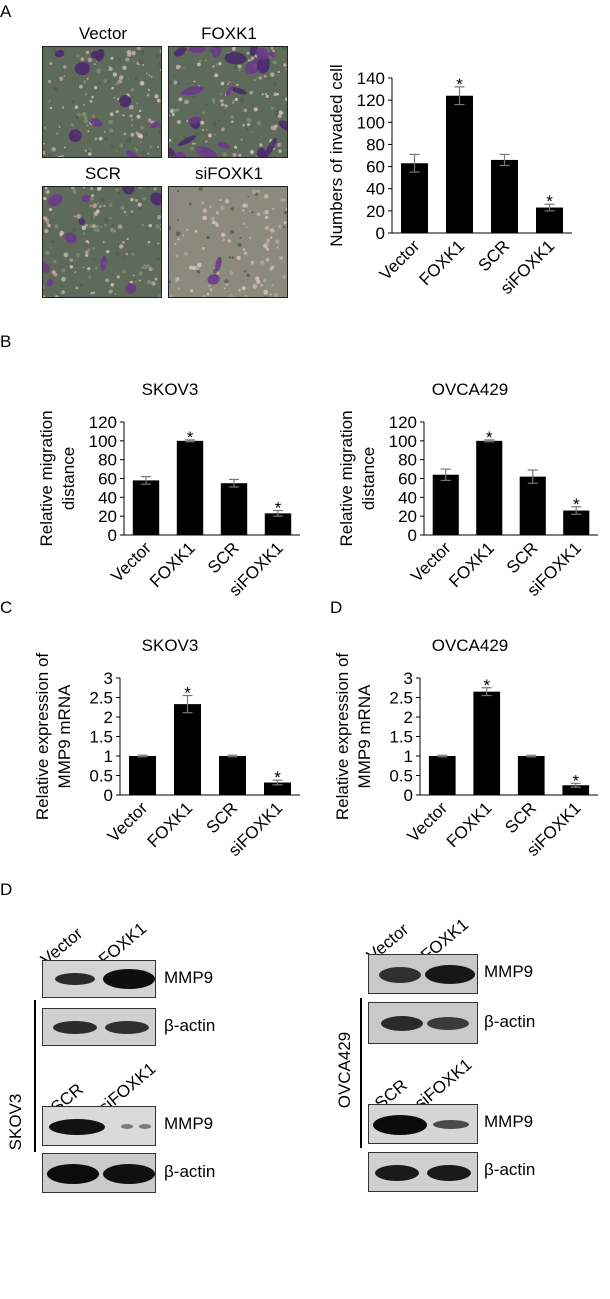 This screenshot has height=1299, width=610. What do you see at coordinates (423, 1124) in the screenshot?
I see `blot-right-mmp9-bottom` at bounding box center [423, 1124].